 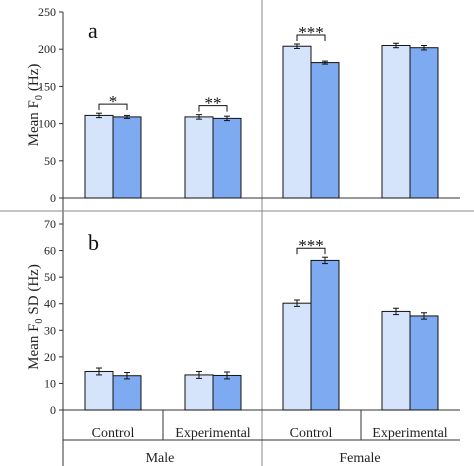 I want to click on y-tick-label: 200, so click(x=47, y=49).